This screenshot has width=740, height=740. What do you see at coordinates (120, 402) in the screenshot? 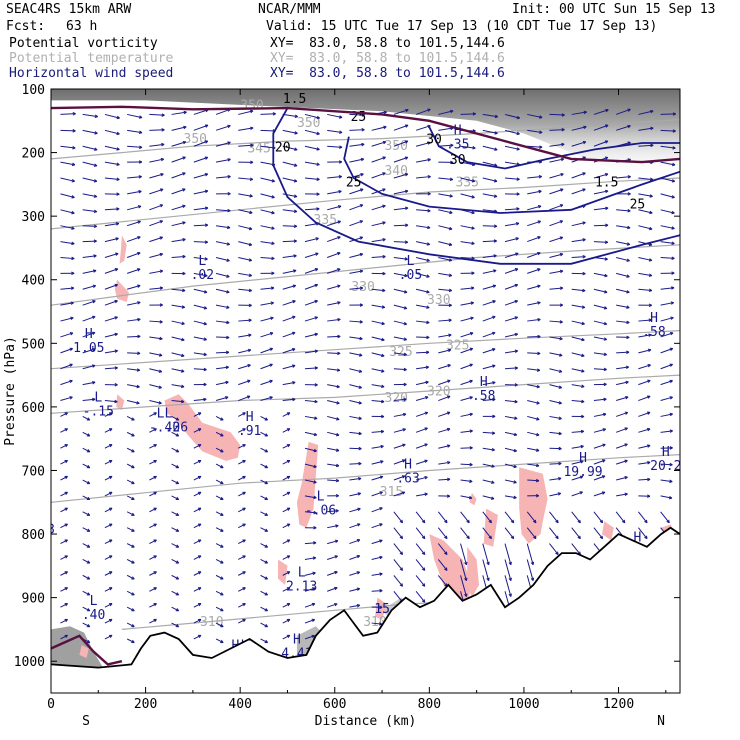
I see `pv-negative-region` at bounding box center [120, 402].